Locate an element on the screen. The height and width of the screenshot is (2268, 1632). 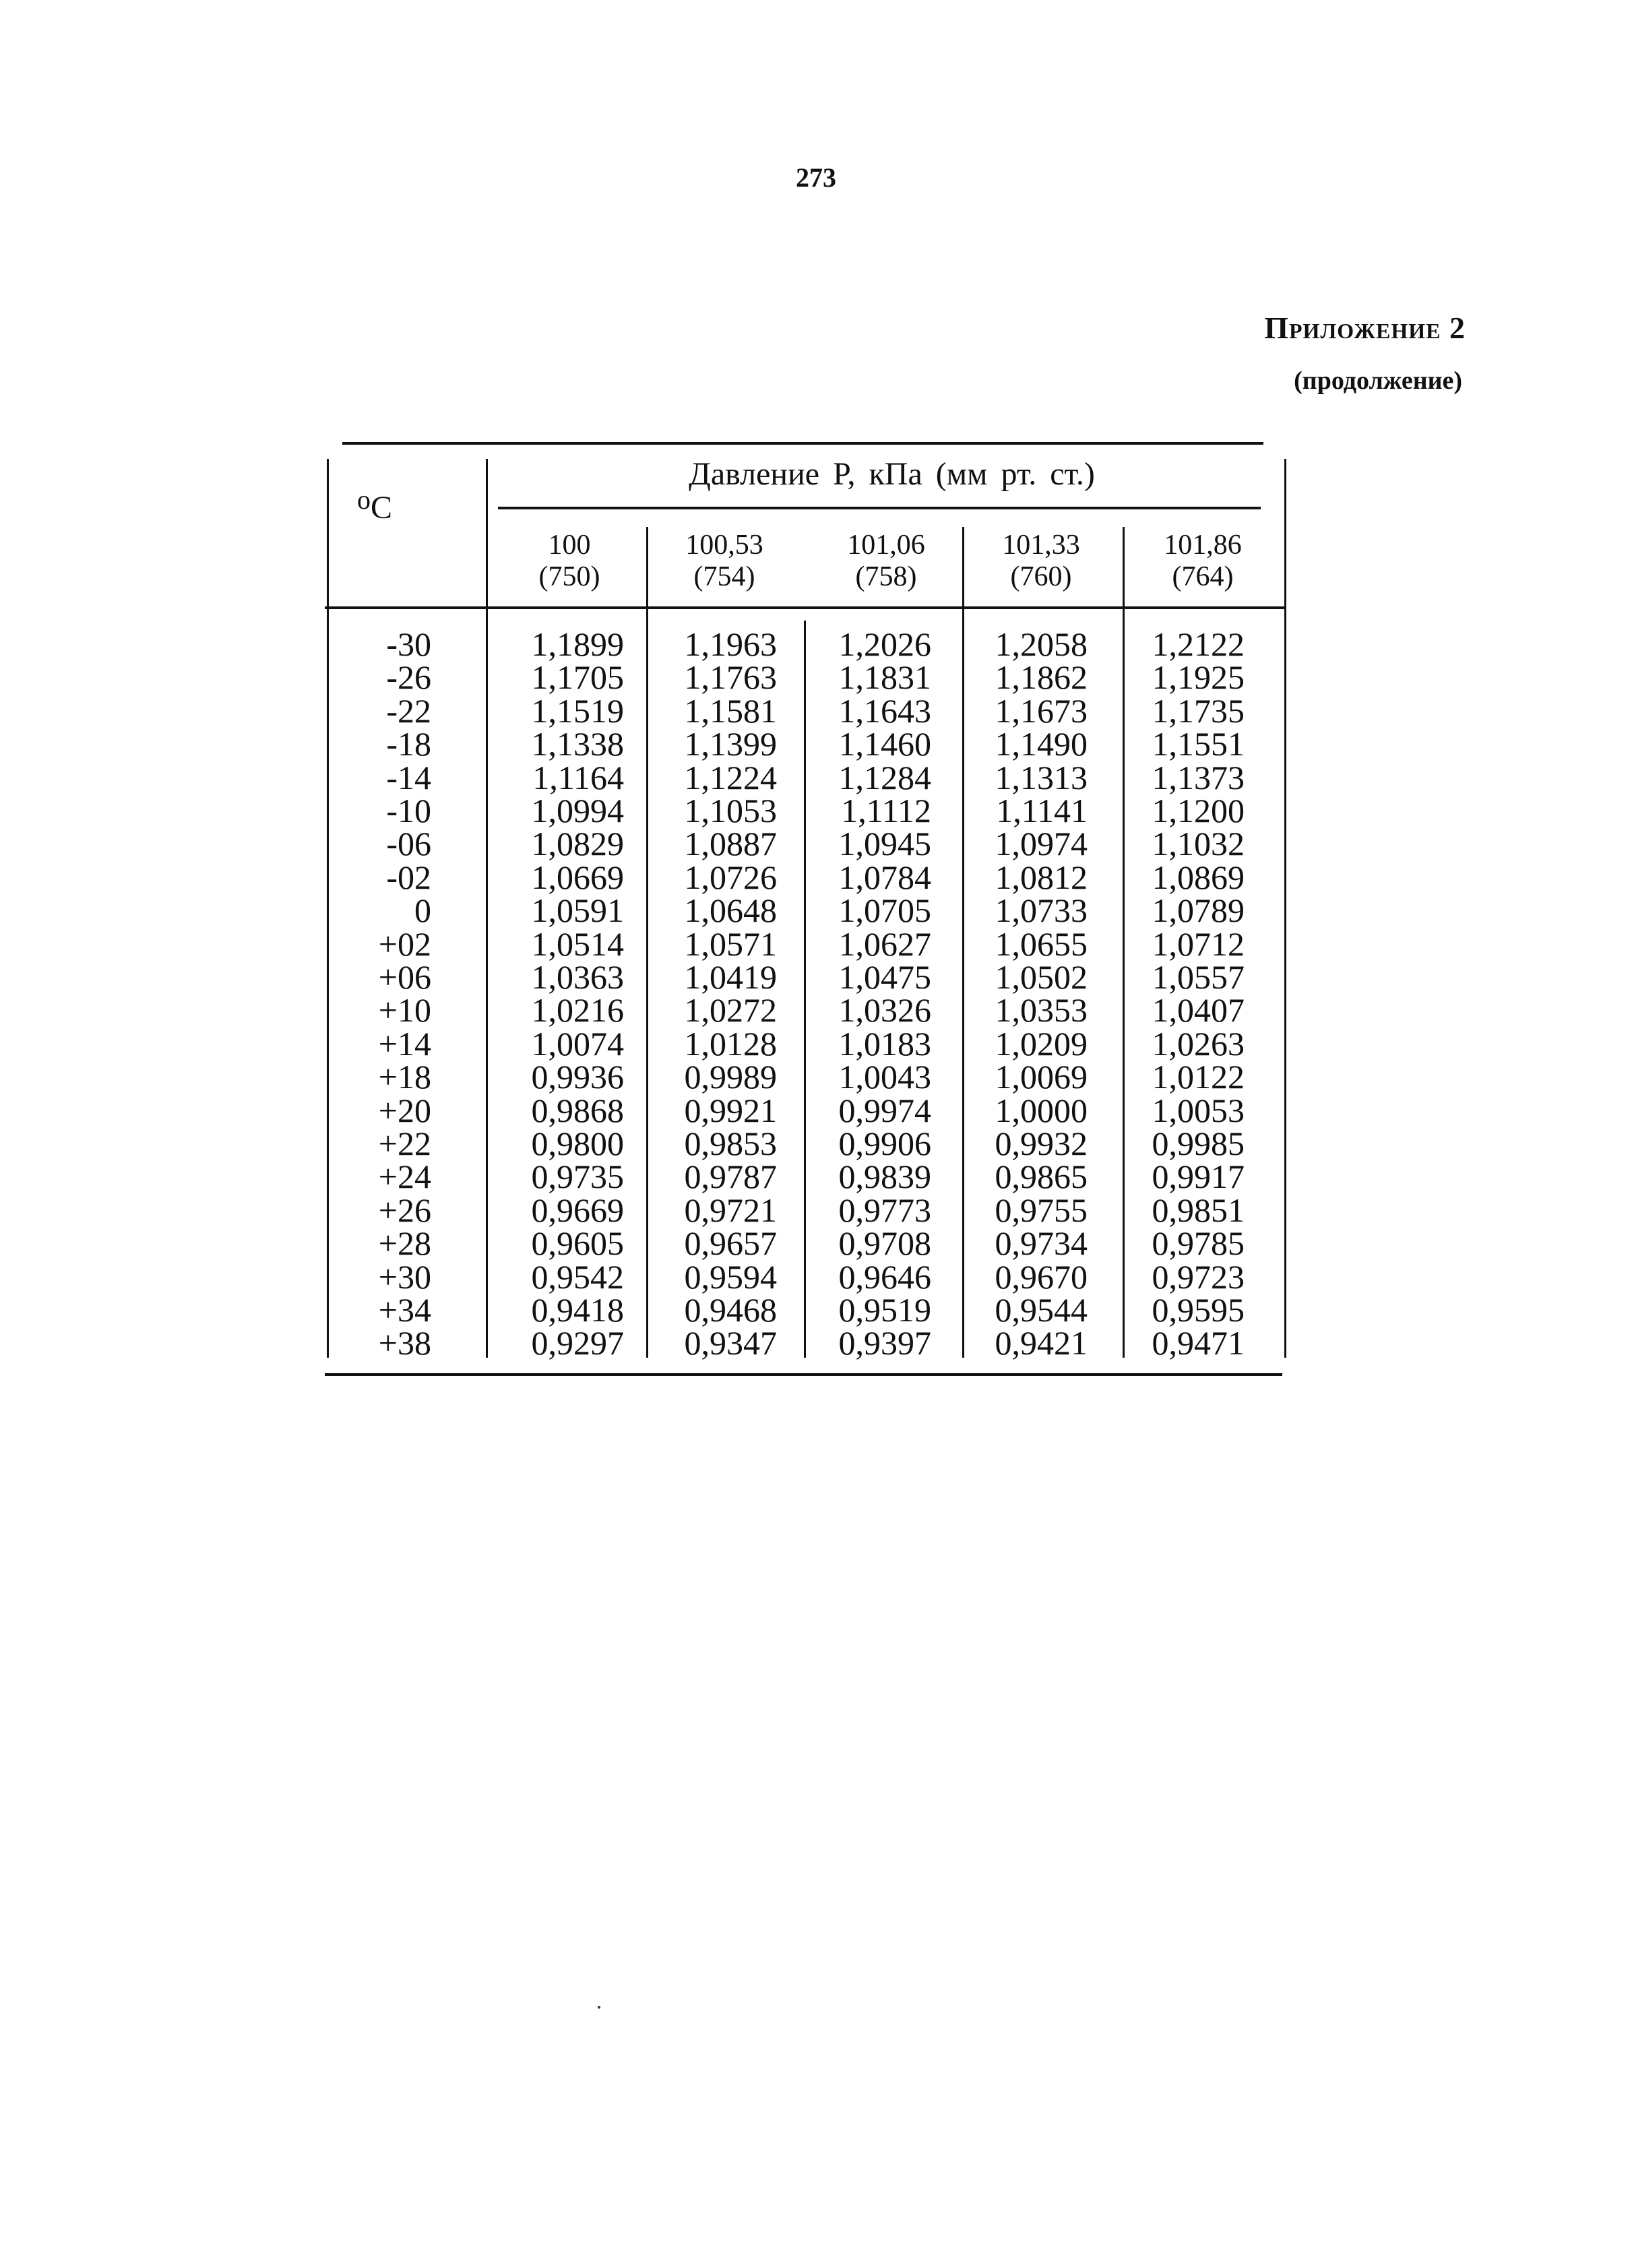
temperature-cell: +38 is located at coordinates (404, 1343).